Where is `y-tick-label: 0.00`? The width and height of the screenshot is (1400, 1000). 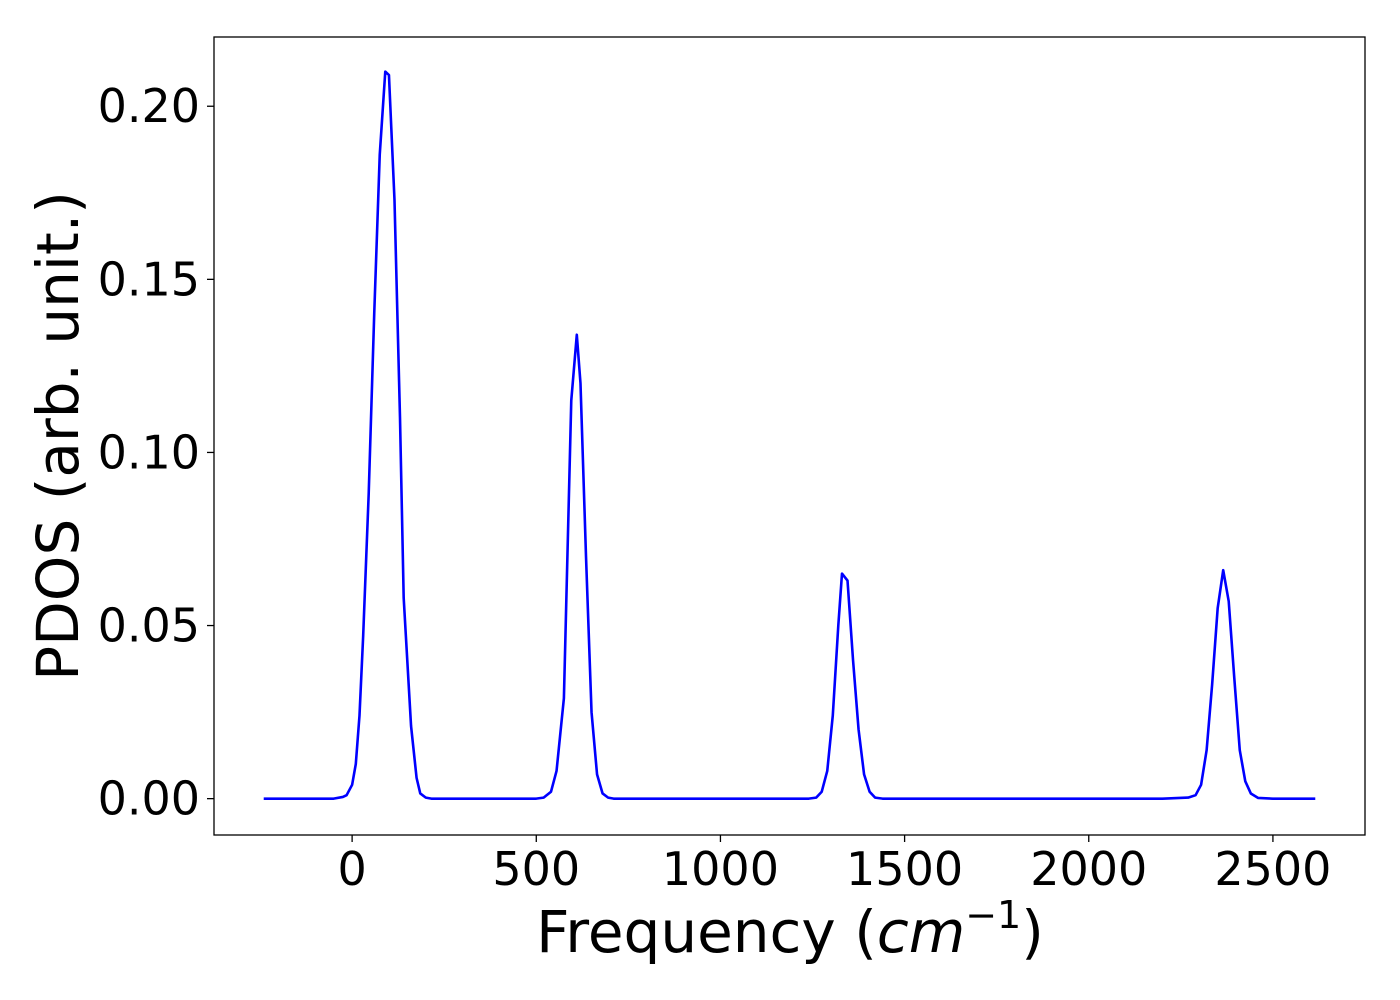 y-tick-label: 0.00 is located at coordinates (149, 799).